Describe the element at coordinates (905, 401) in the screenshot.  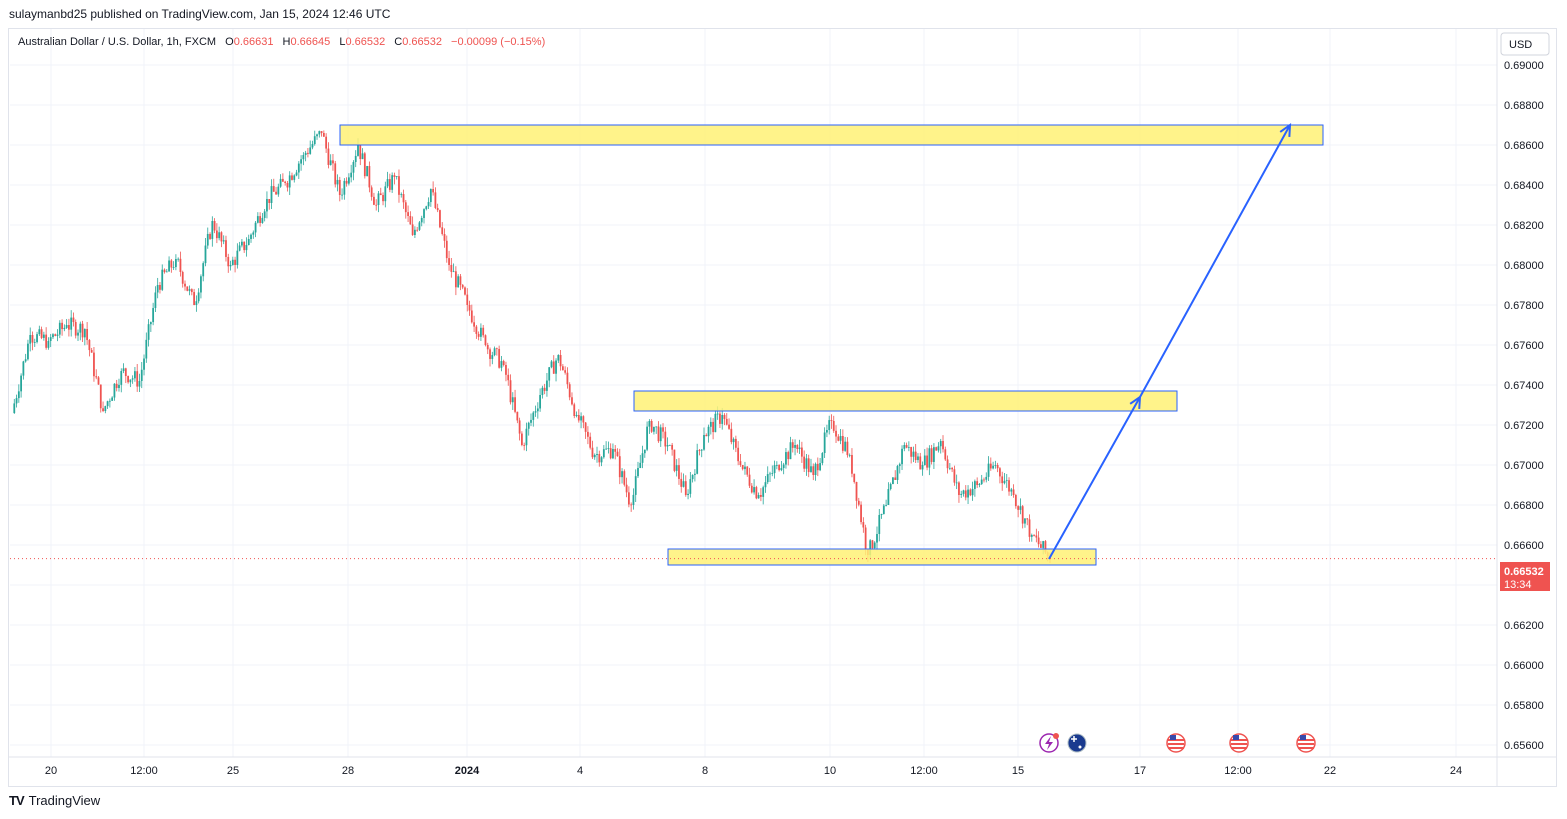
I see `zone-resistance-mid` at that location.